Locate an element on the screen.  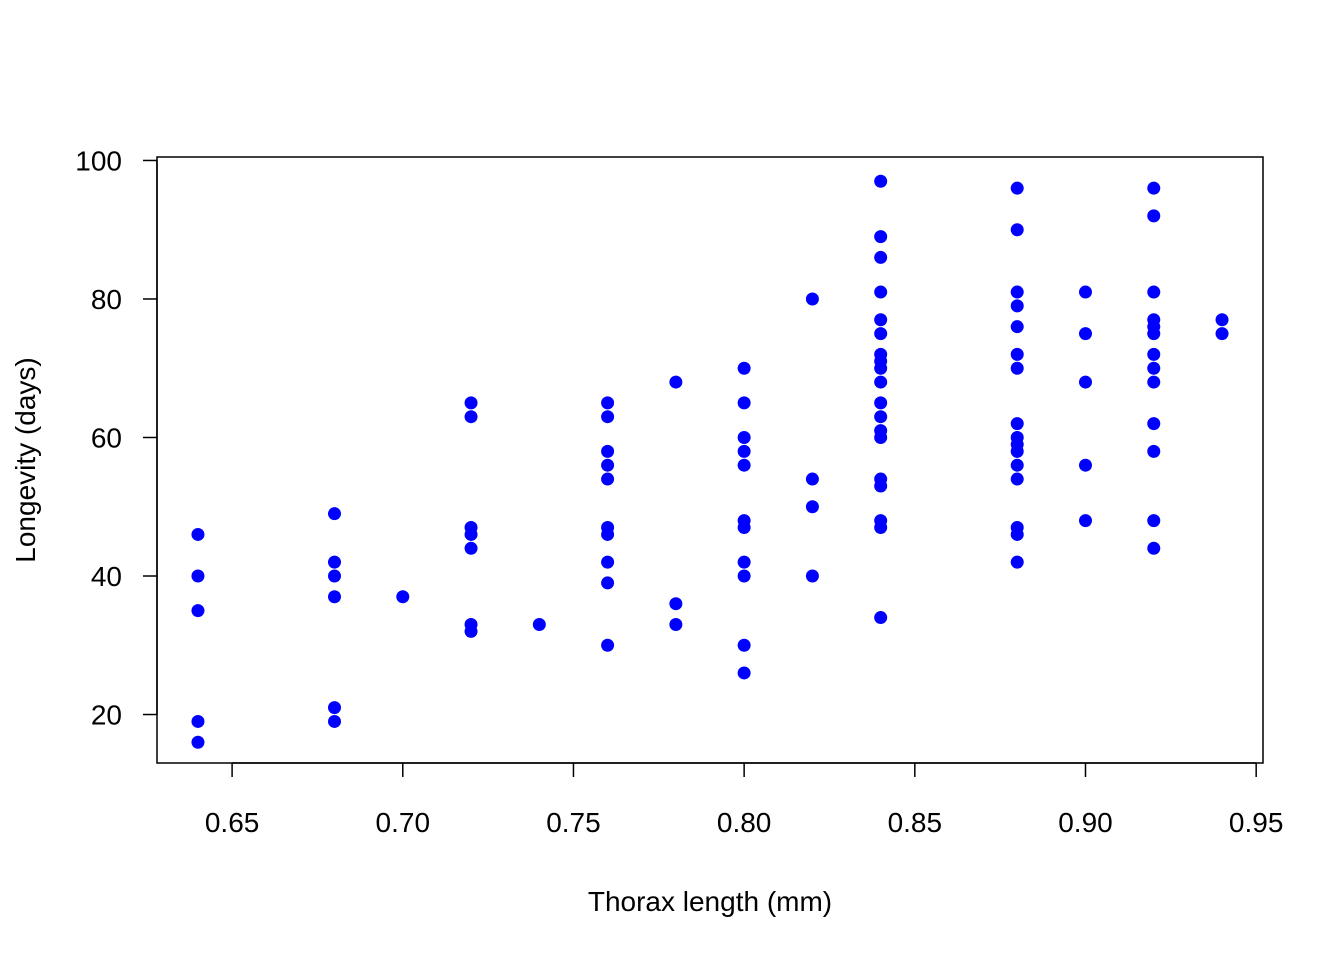
x-tick-label: 0.70 is located at coordinates (403, 822).